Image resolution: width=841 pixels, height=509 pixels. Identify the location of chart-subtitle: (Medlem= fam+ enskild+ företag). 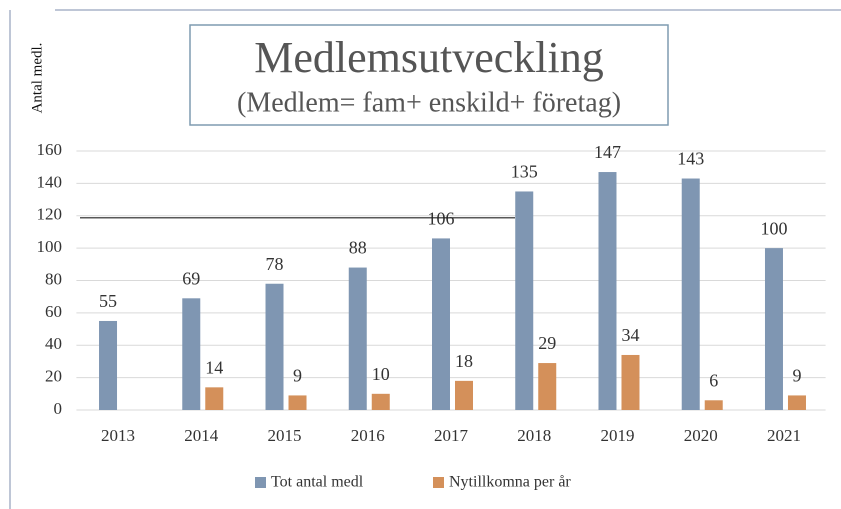
(429, 102).